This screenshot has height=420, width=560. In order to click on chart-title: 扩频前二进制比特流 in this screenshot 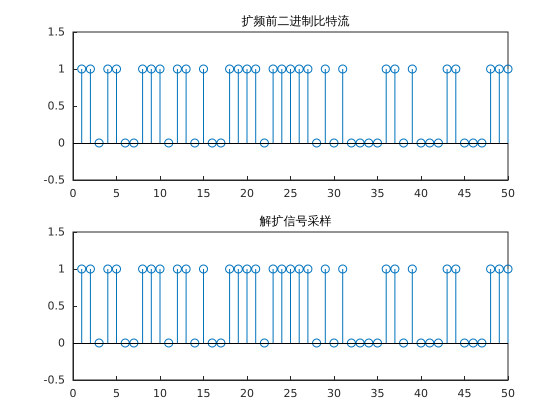, I will do `click(296, 21)`.